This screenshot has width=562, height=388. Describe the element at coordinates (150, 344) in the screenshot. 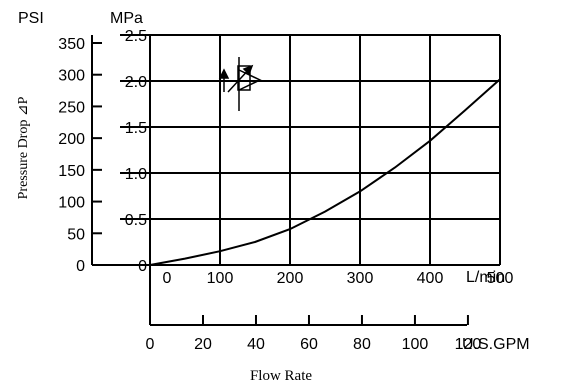

I see `gpm-tick-label: 0` at that location.